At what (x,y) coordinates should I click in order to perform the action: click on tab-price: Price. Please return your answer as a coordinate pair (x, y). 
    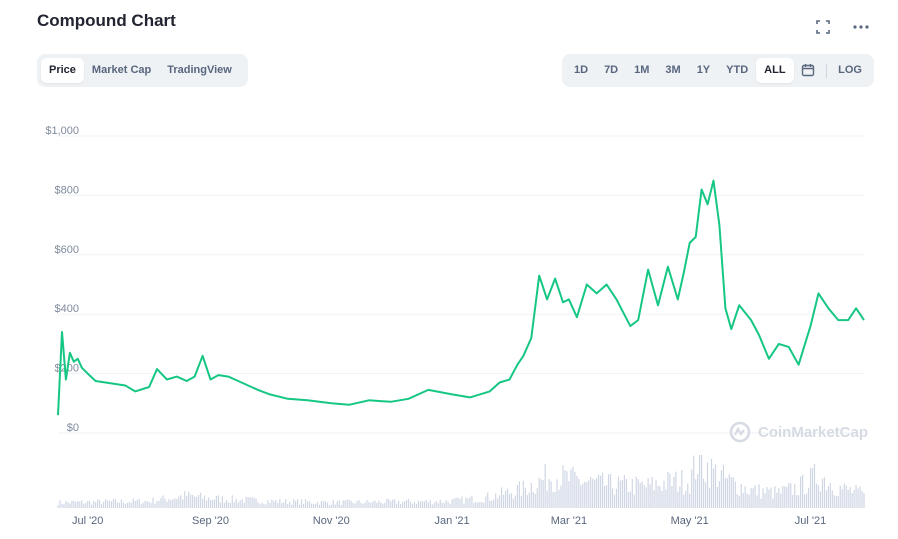
    Looking at the image, I should click on (62, 70).